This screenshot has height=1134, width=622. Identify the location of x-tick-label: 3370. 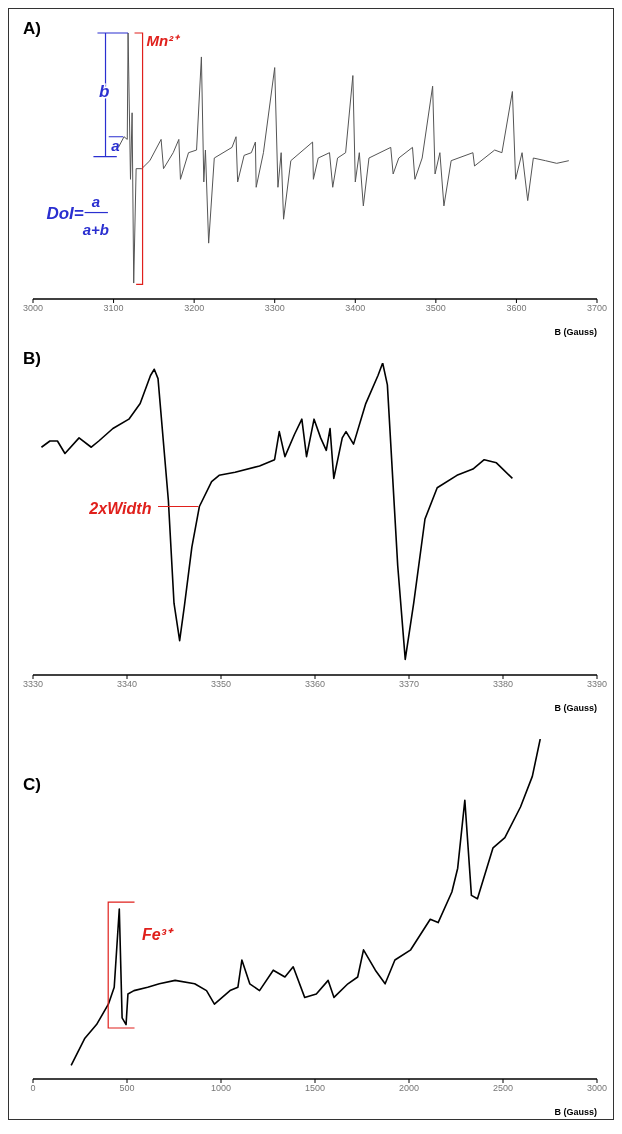
(409, 684).